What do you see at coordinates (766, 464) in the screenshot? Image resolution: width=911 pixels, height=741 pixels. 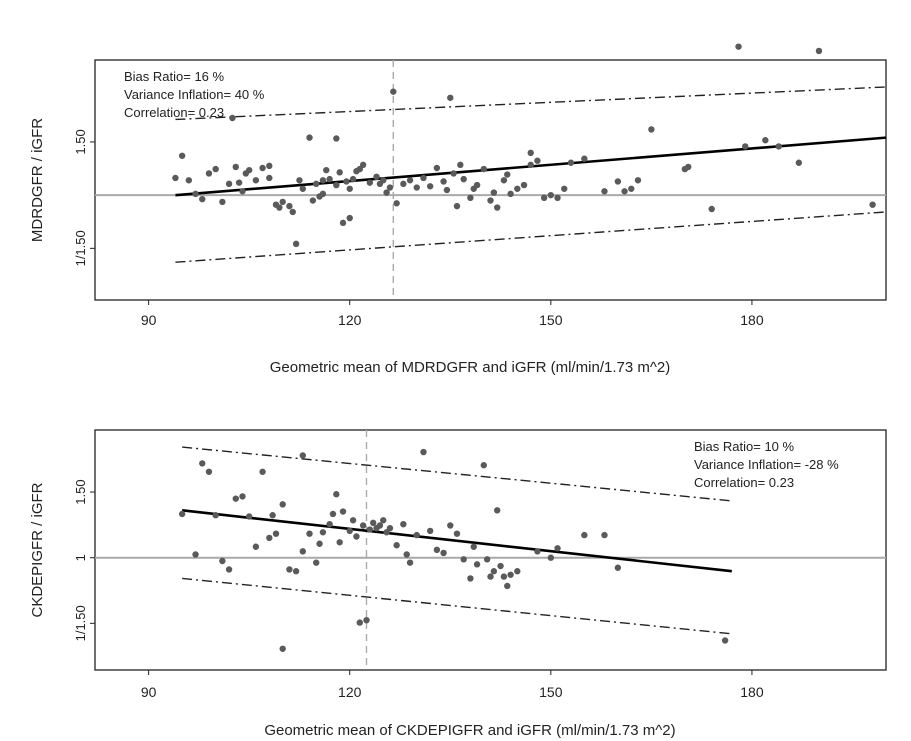 I see `stat-variance-inflation: Variance Inflation= -28 %` at bounding box center [766, 464].